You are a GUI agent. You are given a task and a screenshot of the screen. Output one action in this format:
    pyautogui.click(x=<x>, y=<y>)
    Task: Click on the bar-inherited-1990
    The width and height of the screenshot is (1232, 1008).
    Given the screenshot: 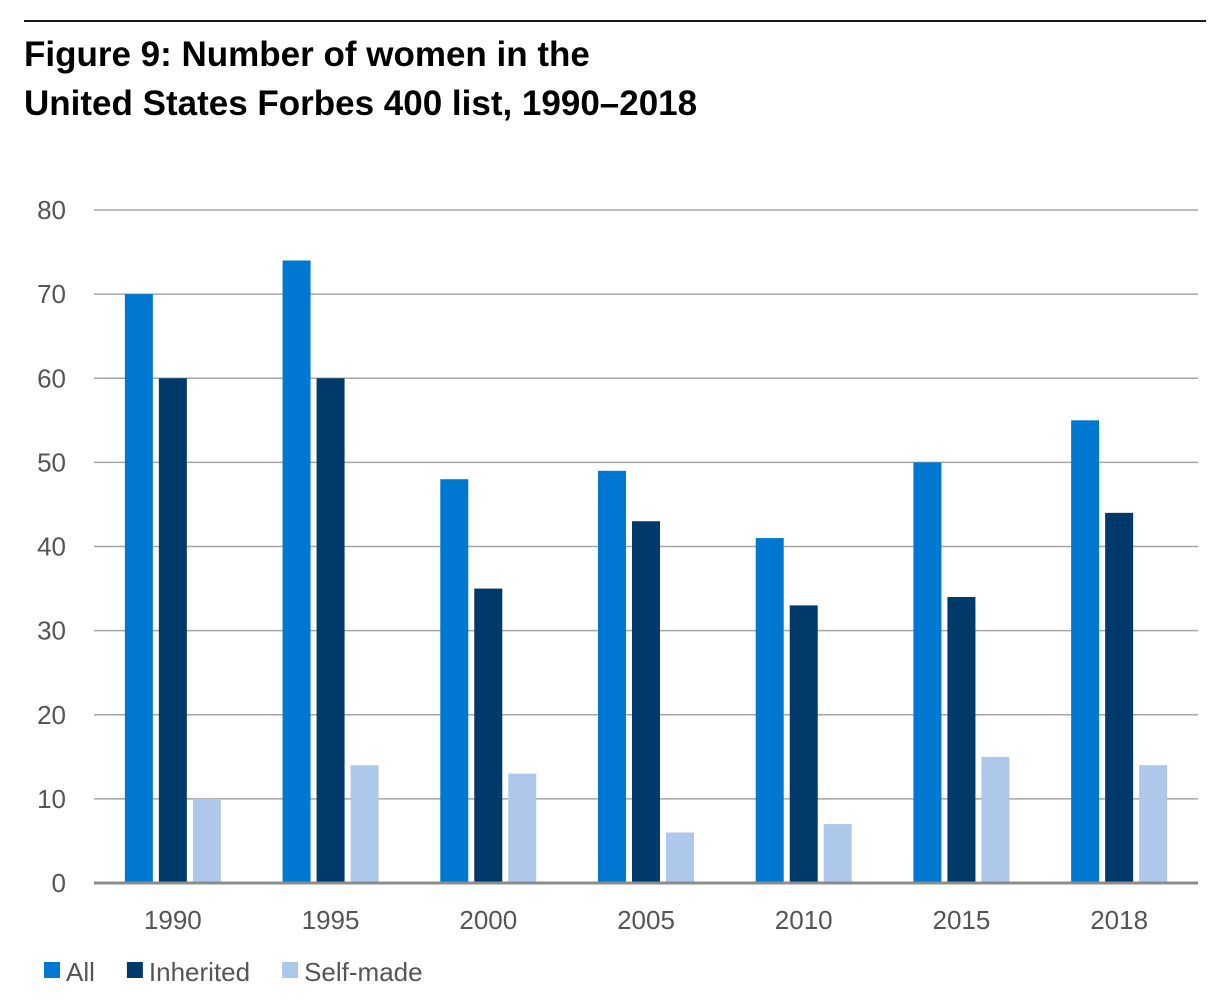 What is the action you would take?
    pyautogui.click(x=172, y=630)
    